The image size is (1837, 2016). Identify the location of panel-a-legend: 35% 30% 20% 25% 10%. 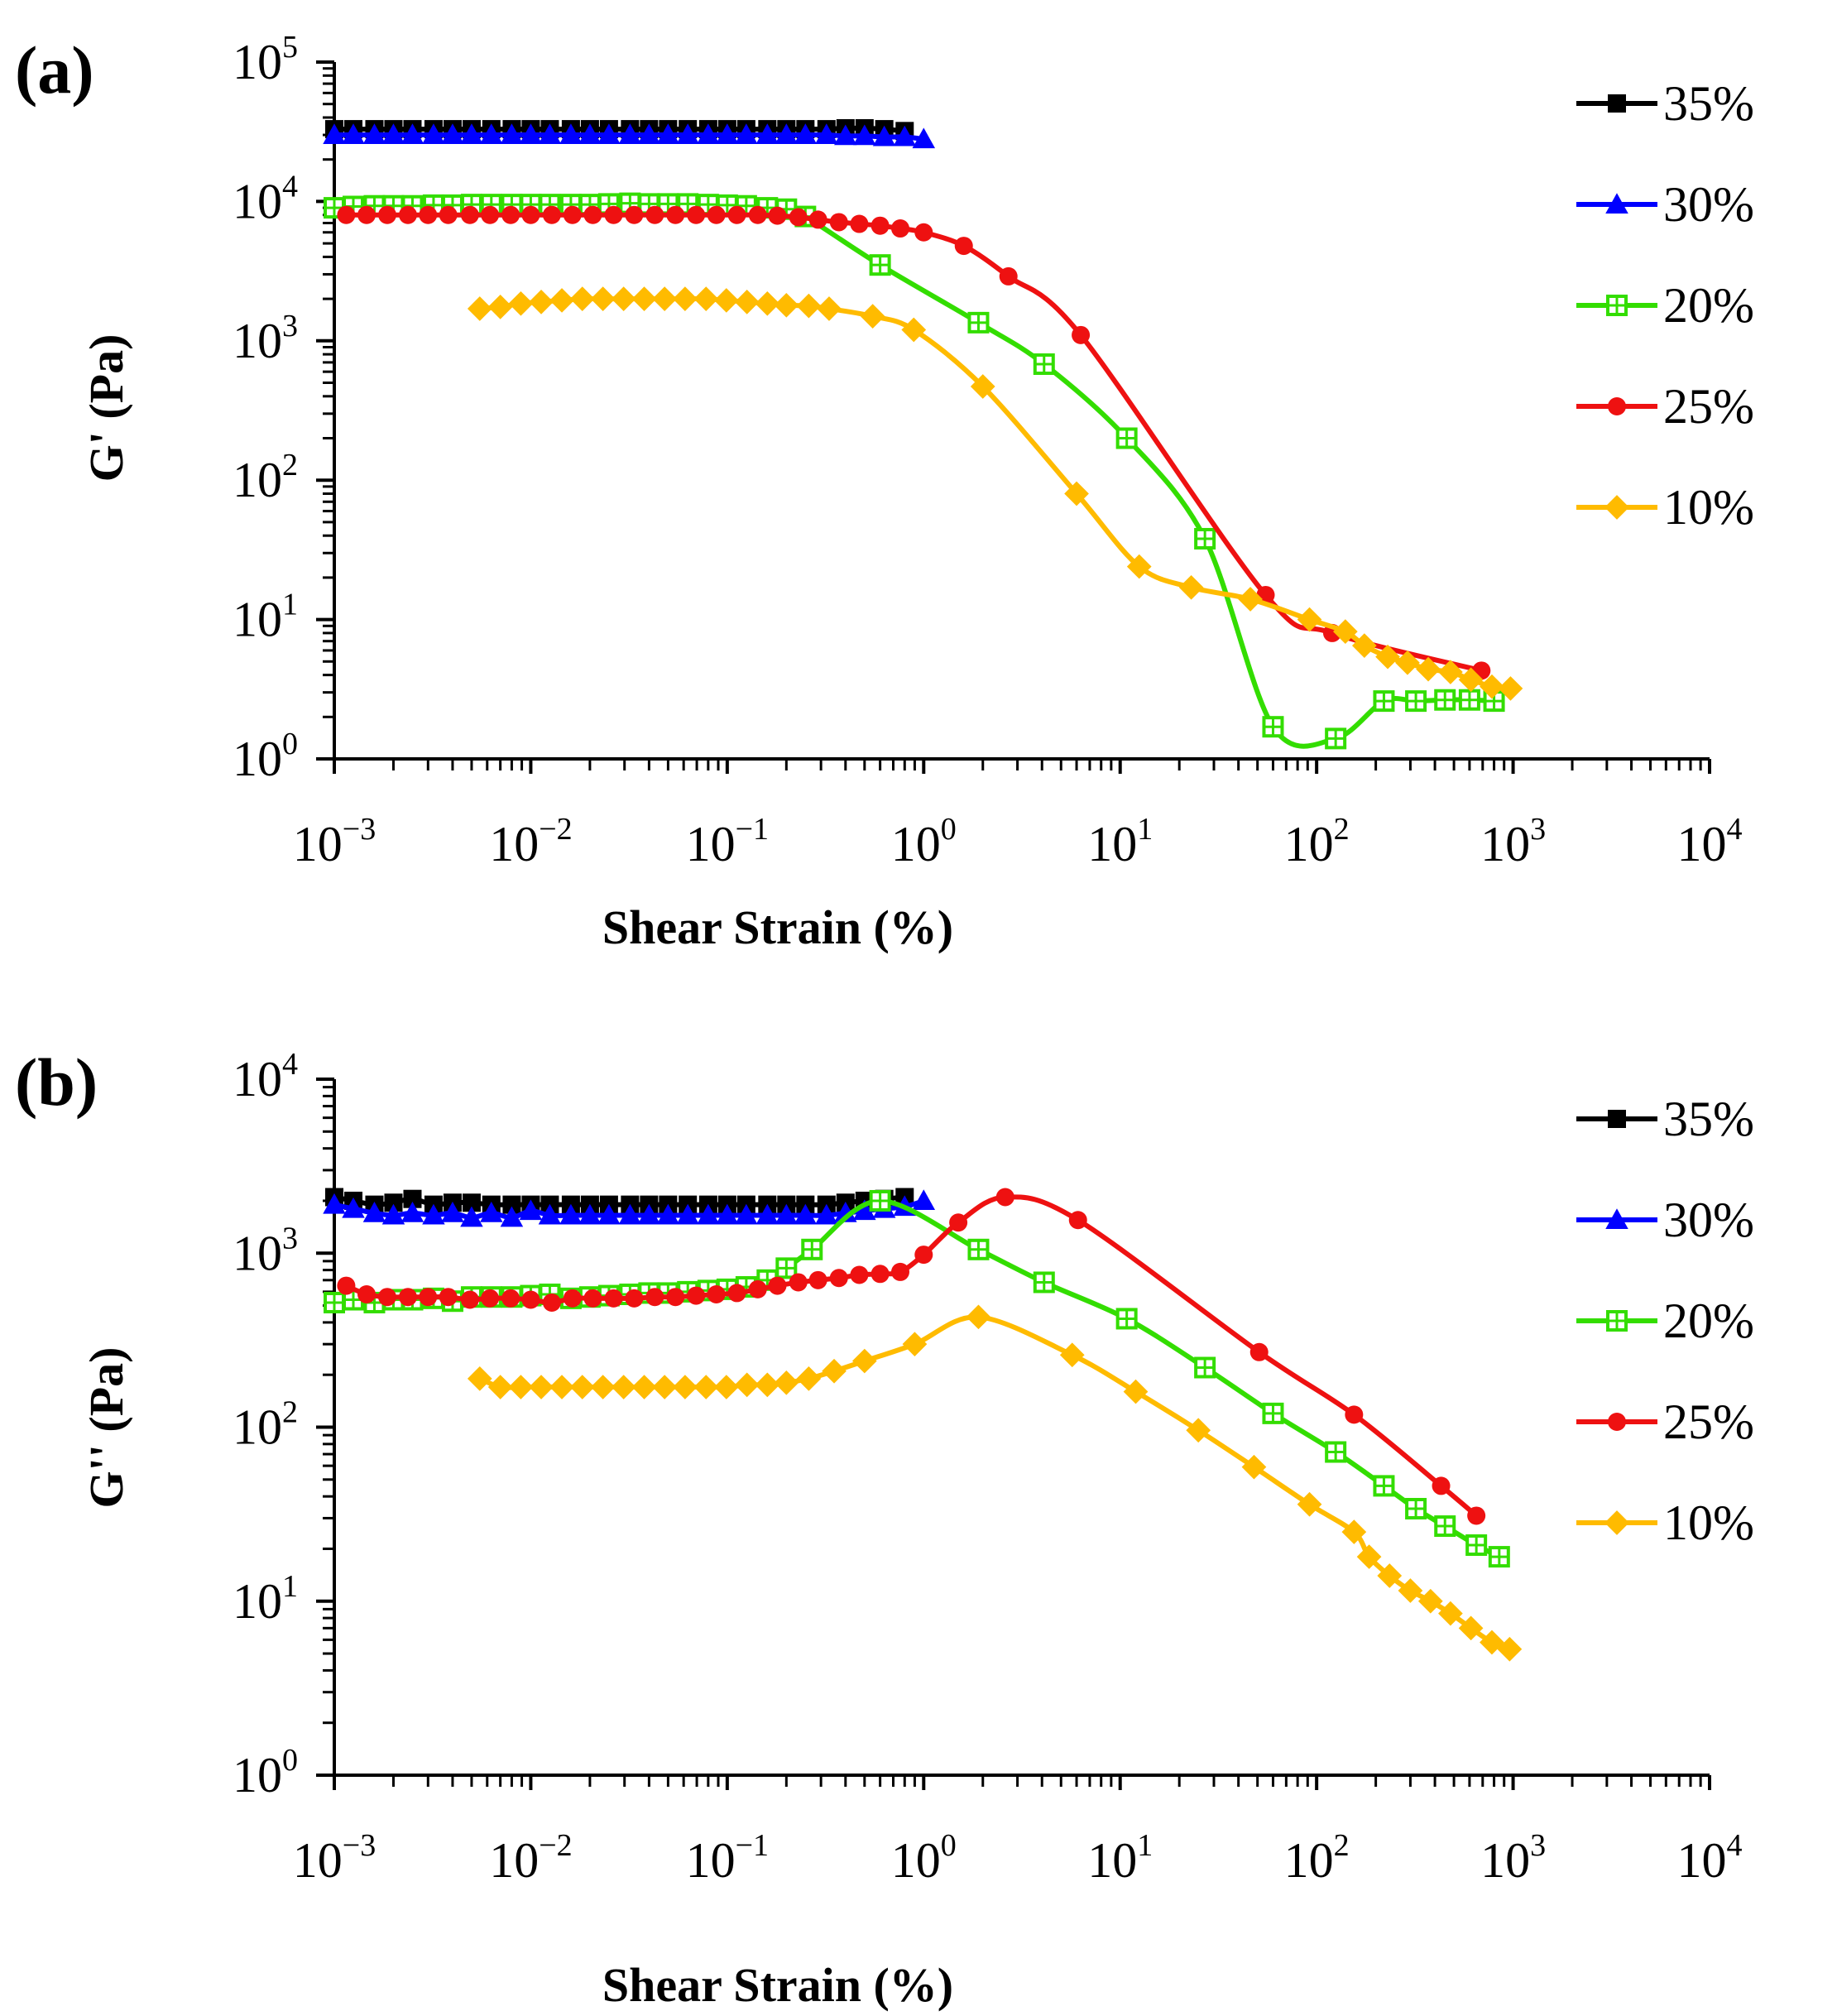
(1665, 305).